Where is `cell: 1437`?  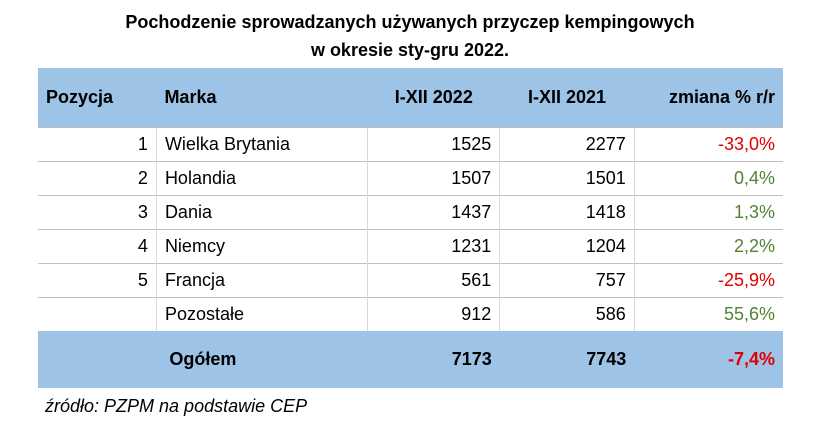 cell: 1437 is located at coordinates (433, 212).